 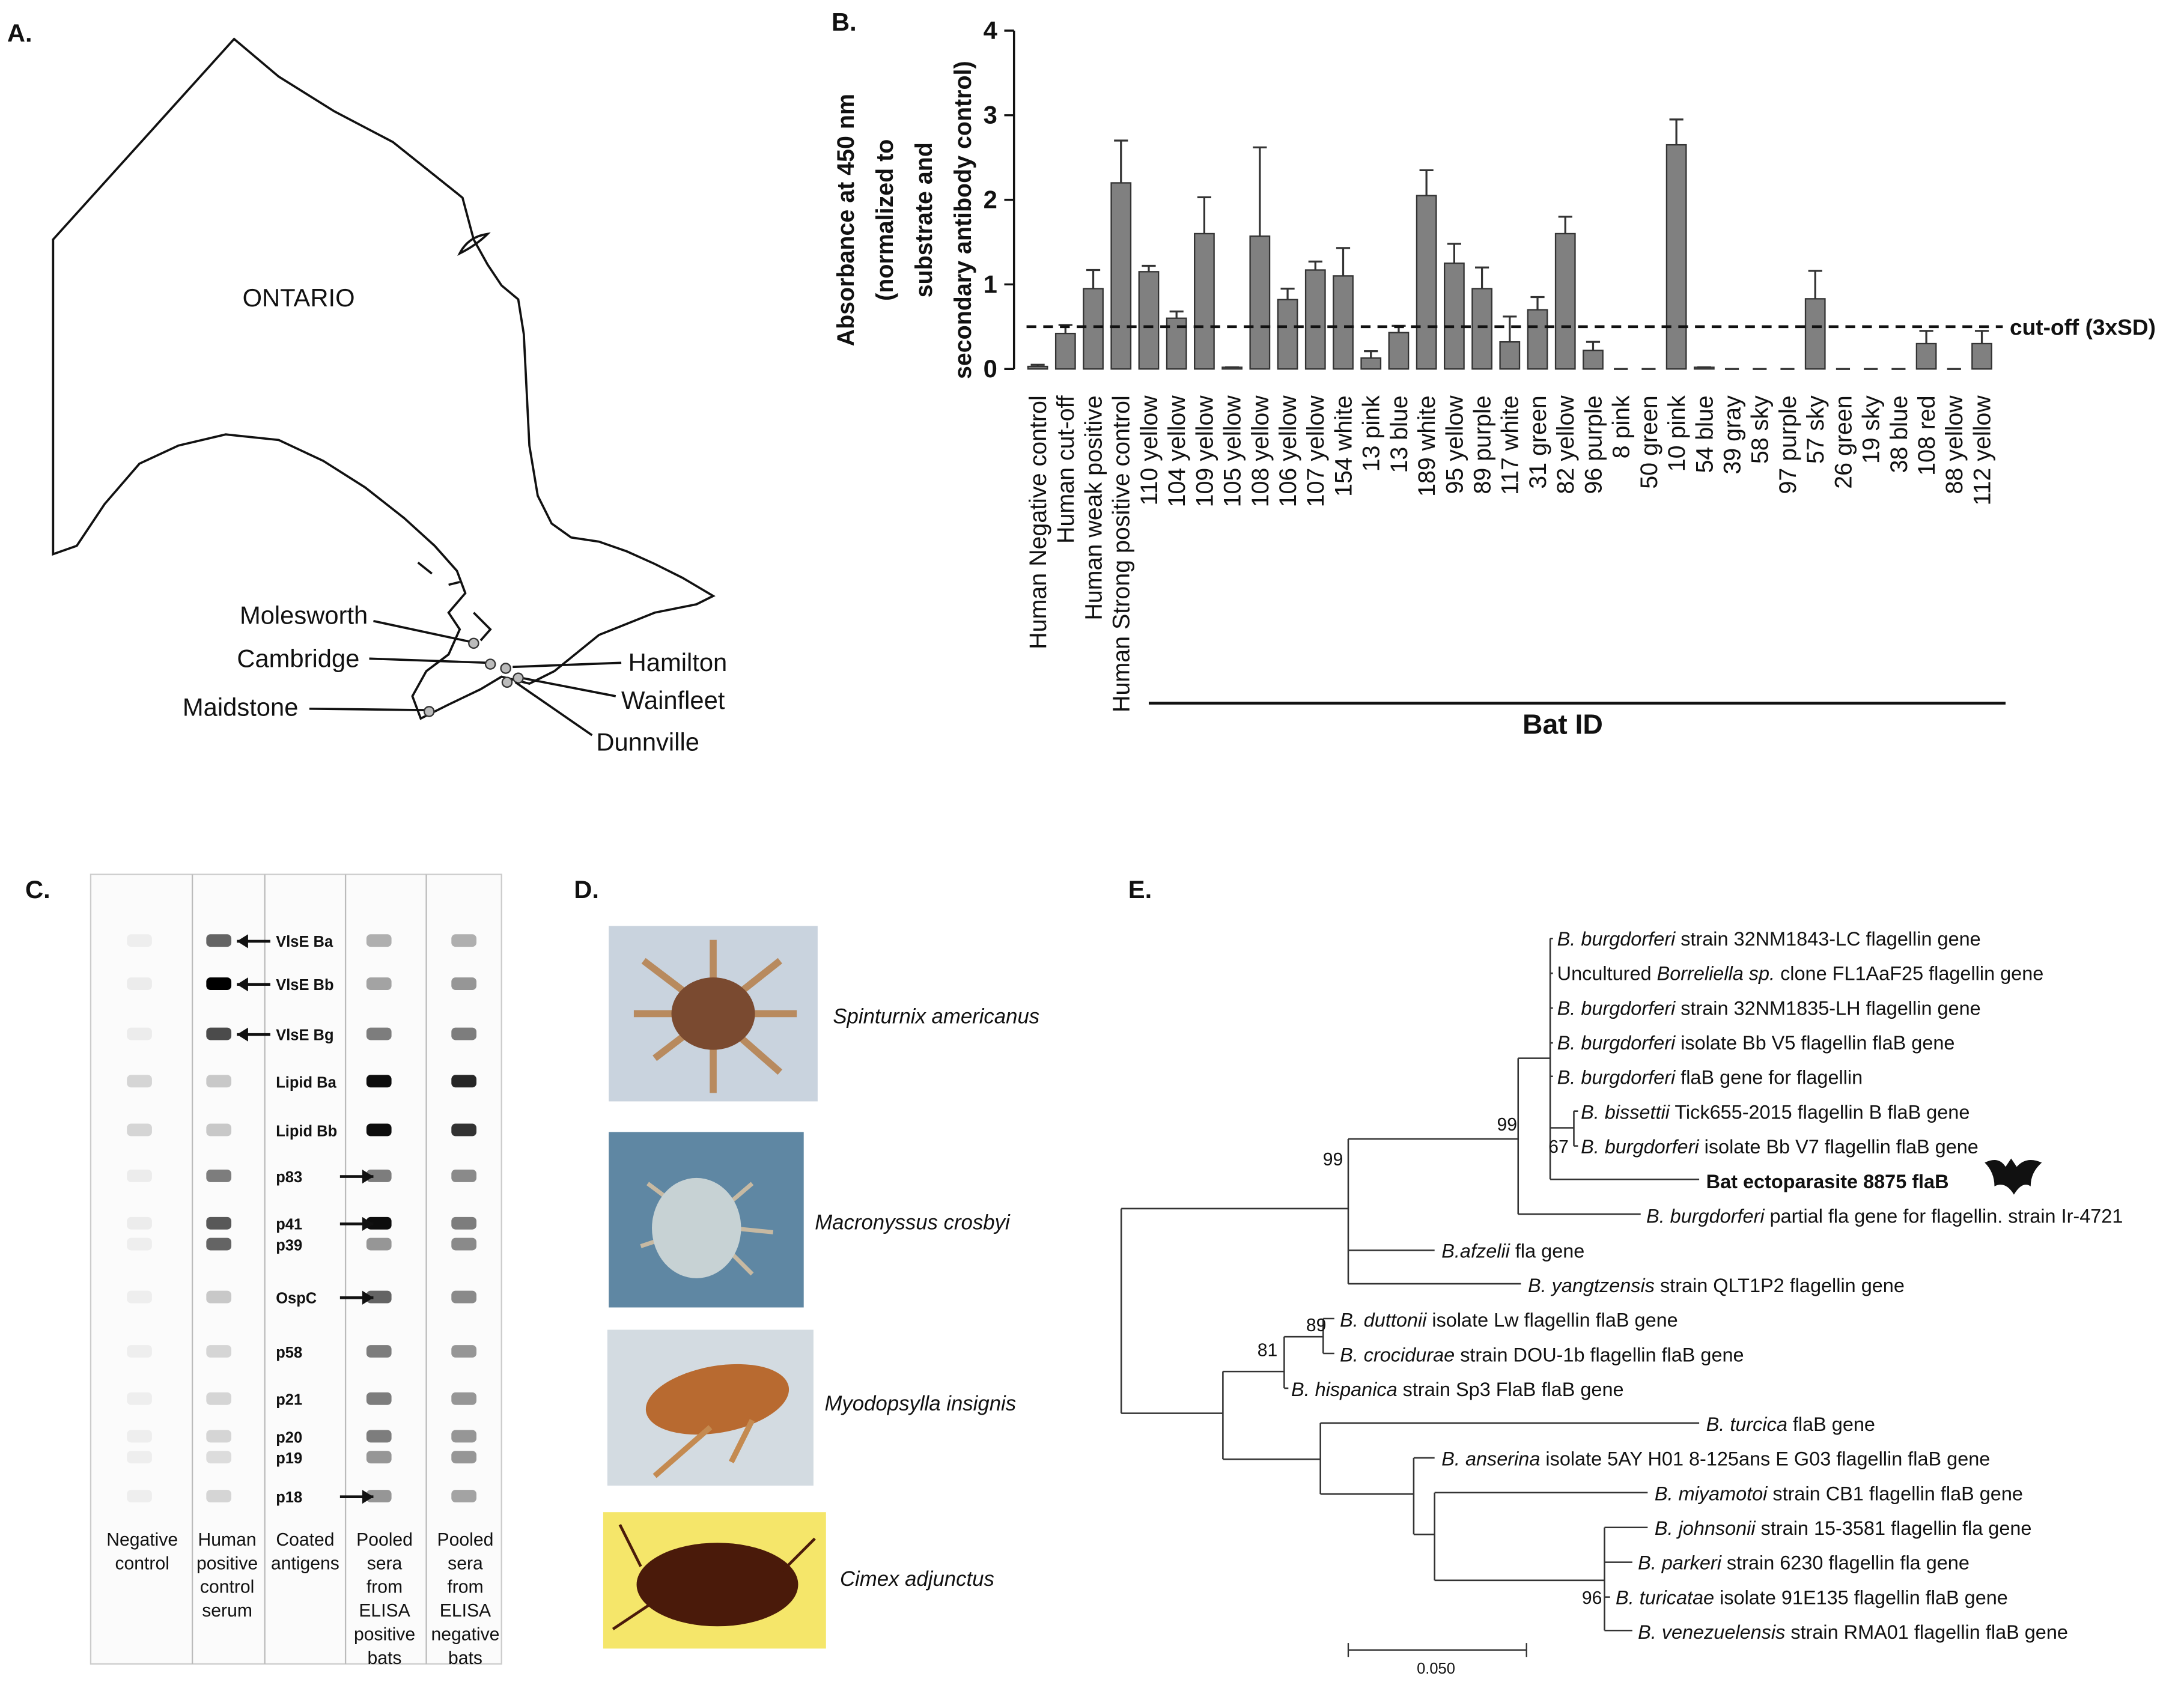 I want to click on tip-label: B. burgdorferi flaB gene for flagellin, so click(x=1710, y=1078).